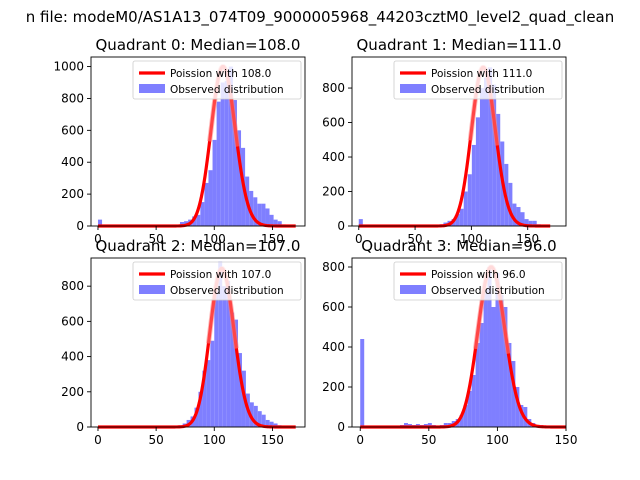  I want to click on legend-poisson-label: Poission with 107.0, so click(220, 275).